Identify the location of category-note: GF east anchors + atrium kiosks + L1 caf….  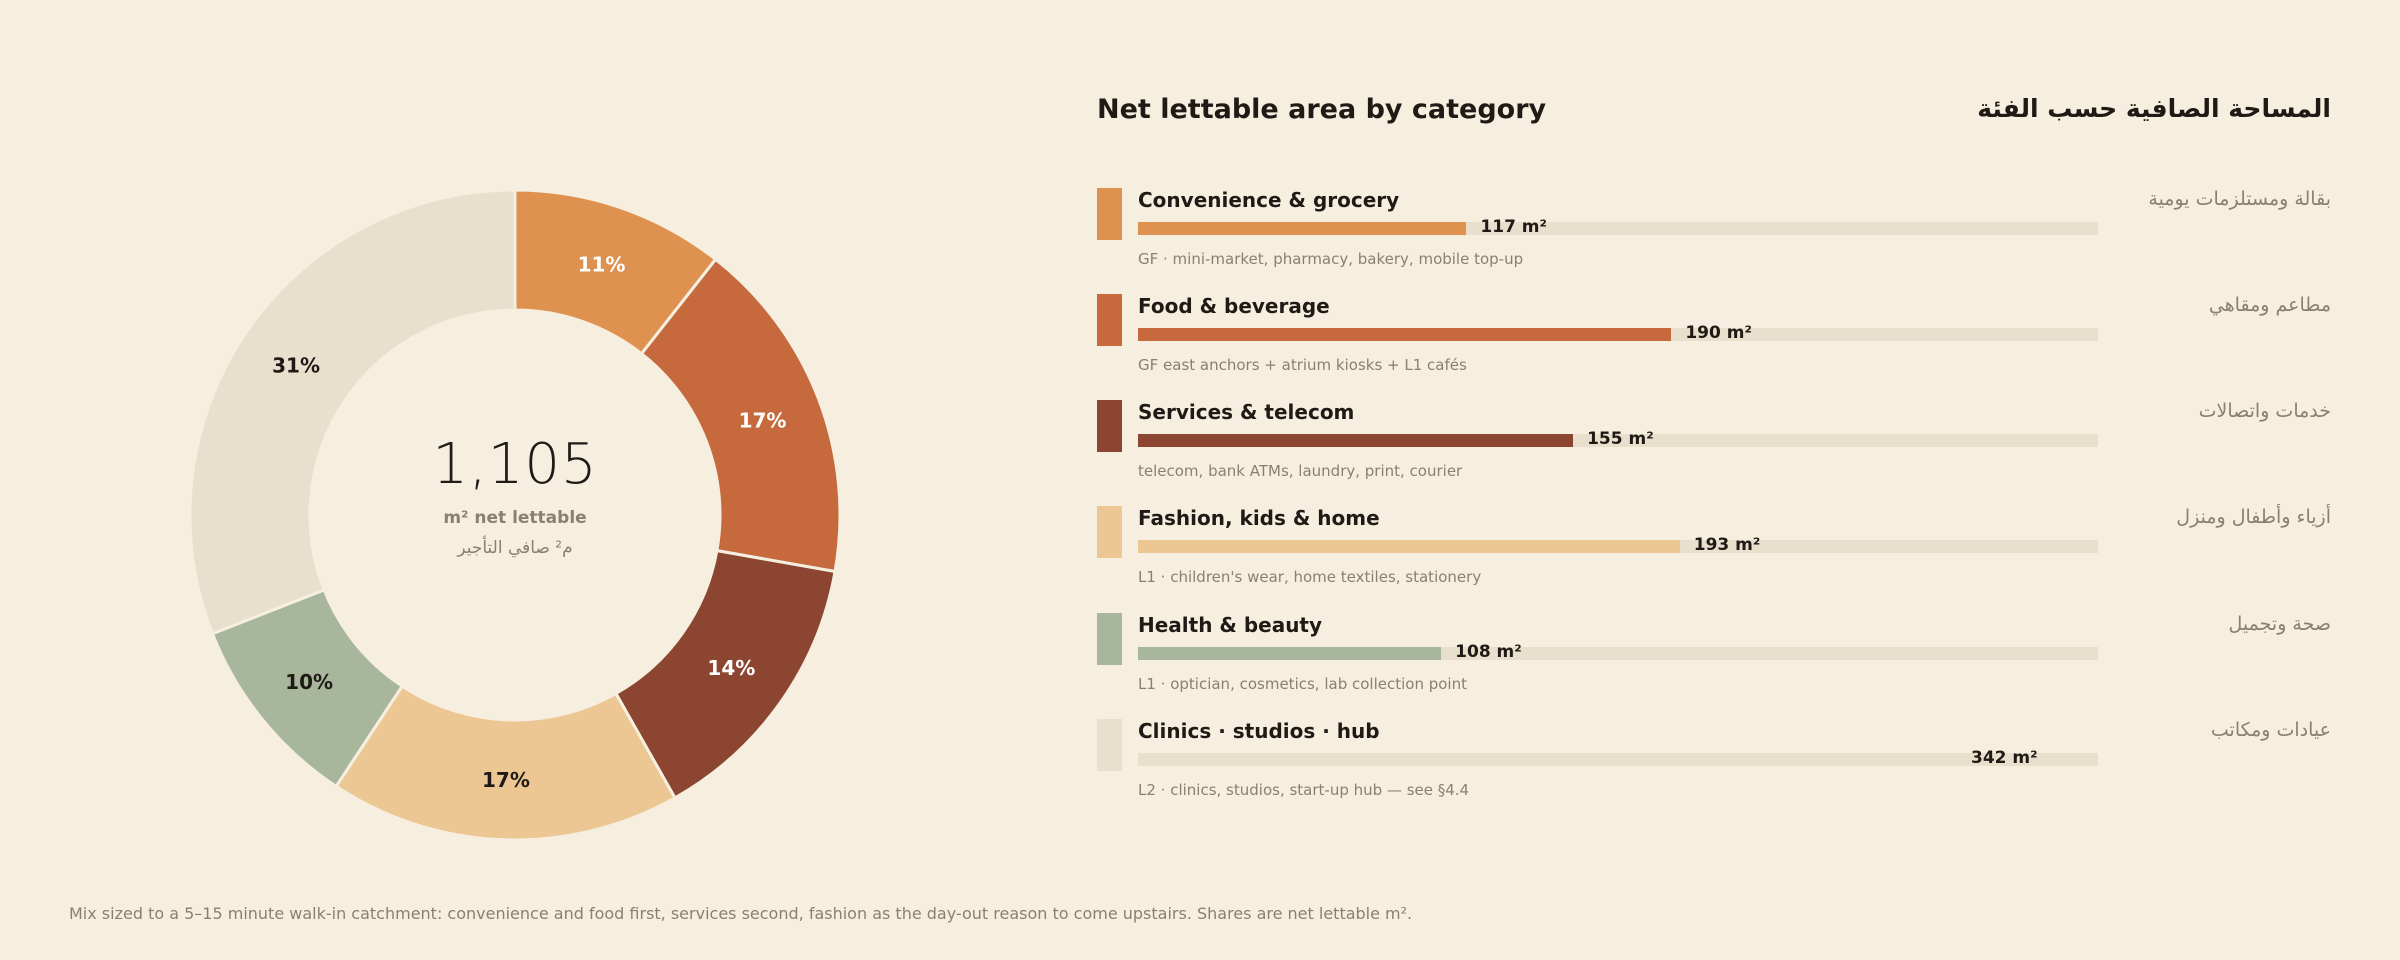
(1302, 365).